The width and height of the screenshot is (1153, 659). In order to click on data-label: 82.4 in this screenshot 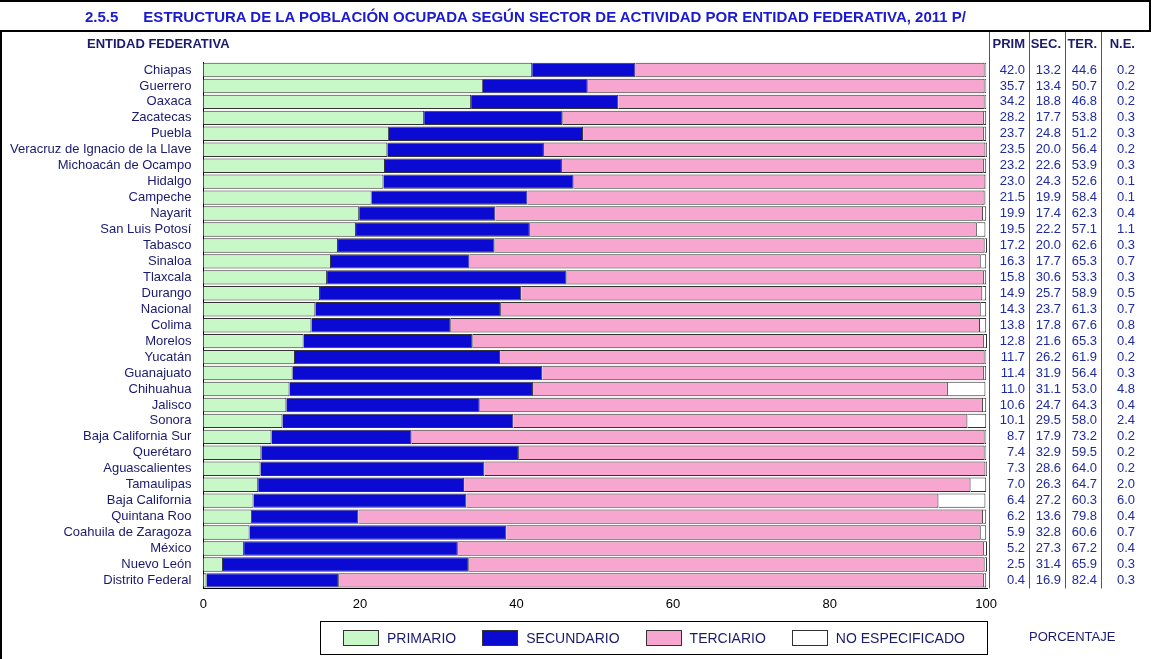, I will do `click(1084, 579)`.